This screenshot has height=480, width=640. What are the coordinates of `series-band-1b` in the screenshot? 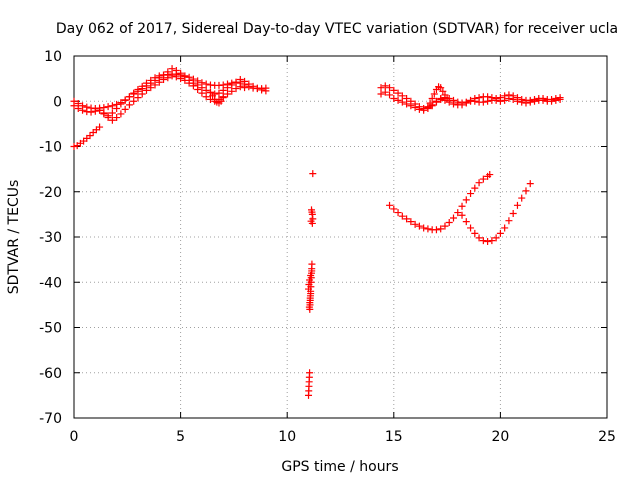 It's located at (170, 92).